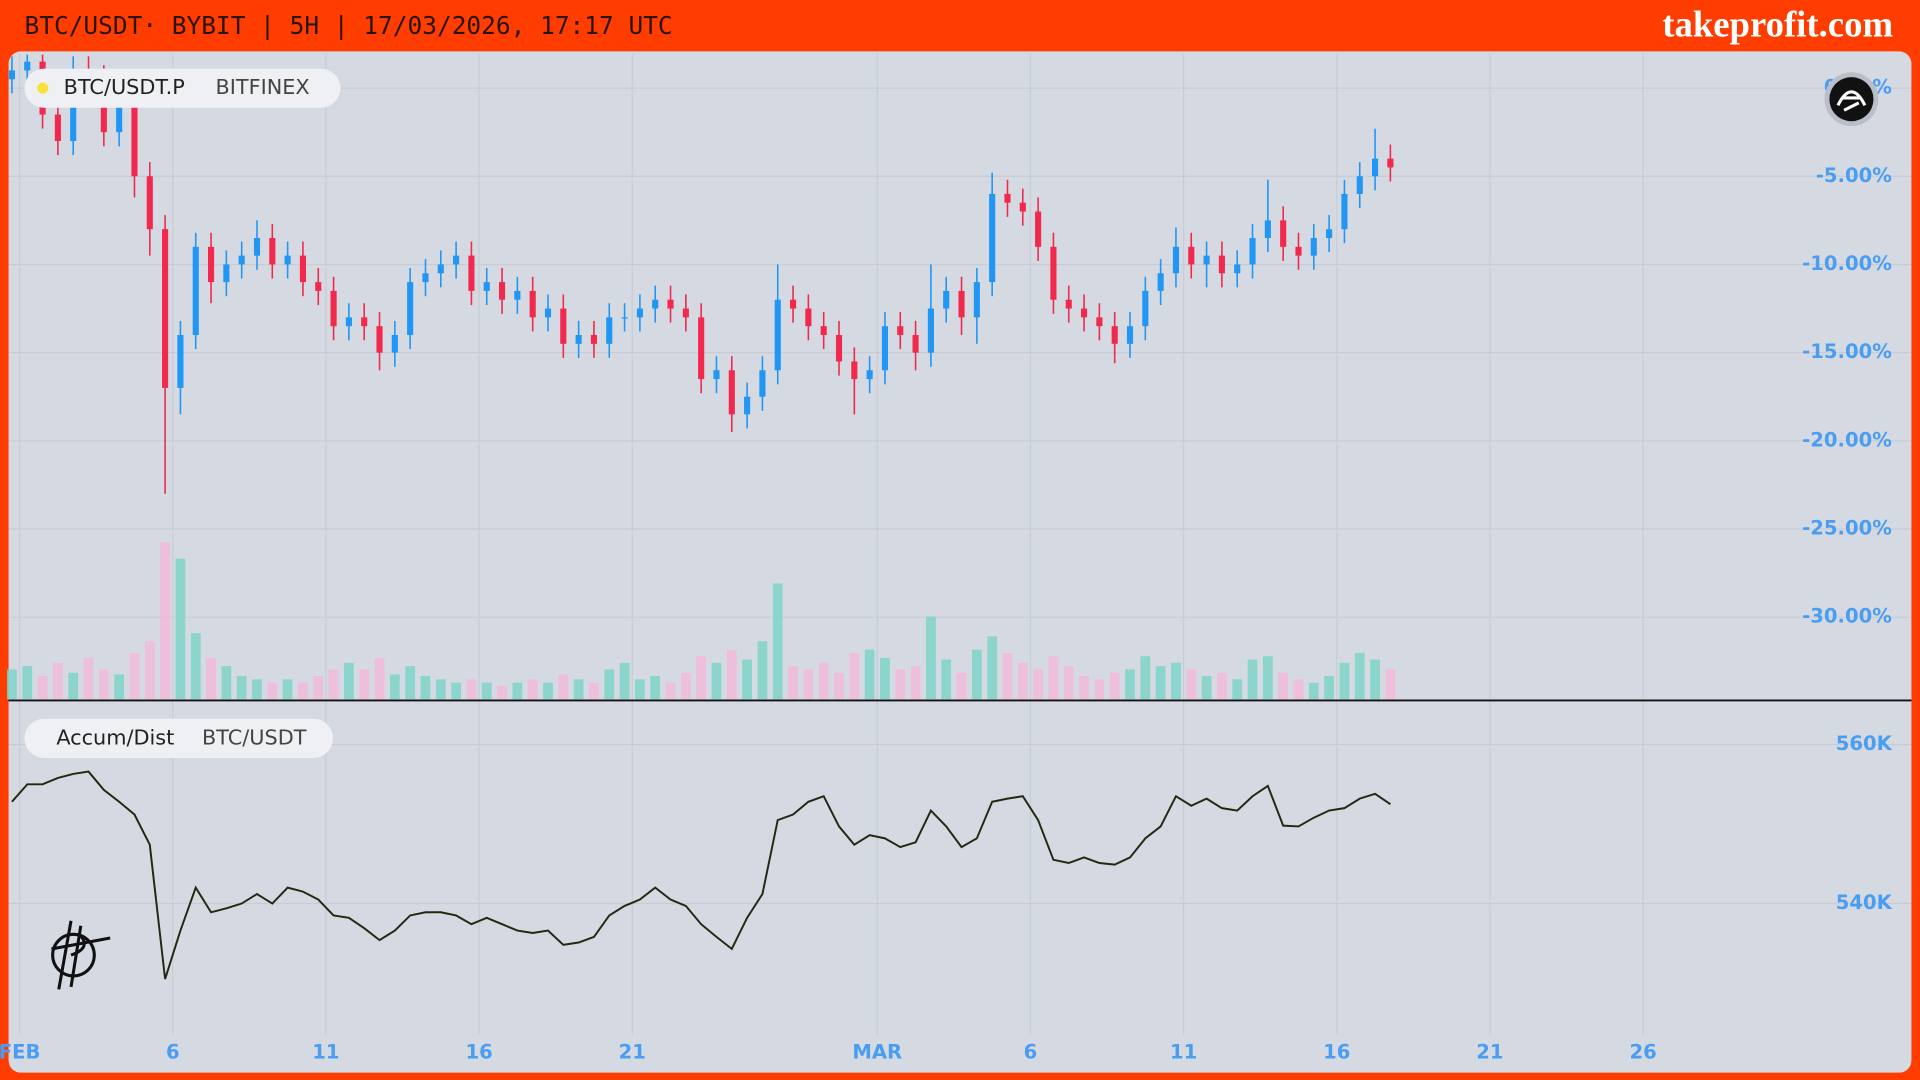  I want to click on price-legend: BTC/USDT.P BITFINEX, so click(182, 88).